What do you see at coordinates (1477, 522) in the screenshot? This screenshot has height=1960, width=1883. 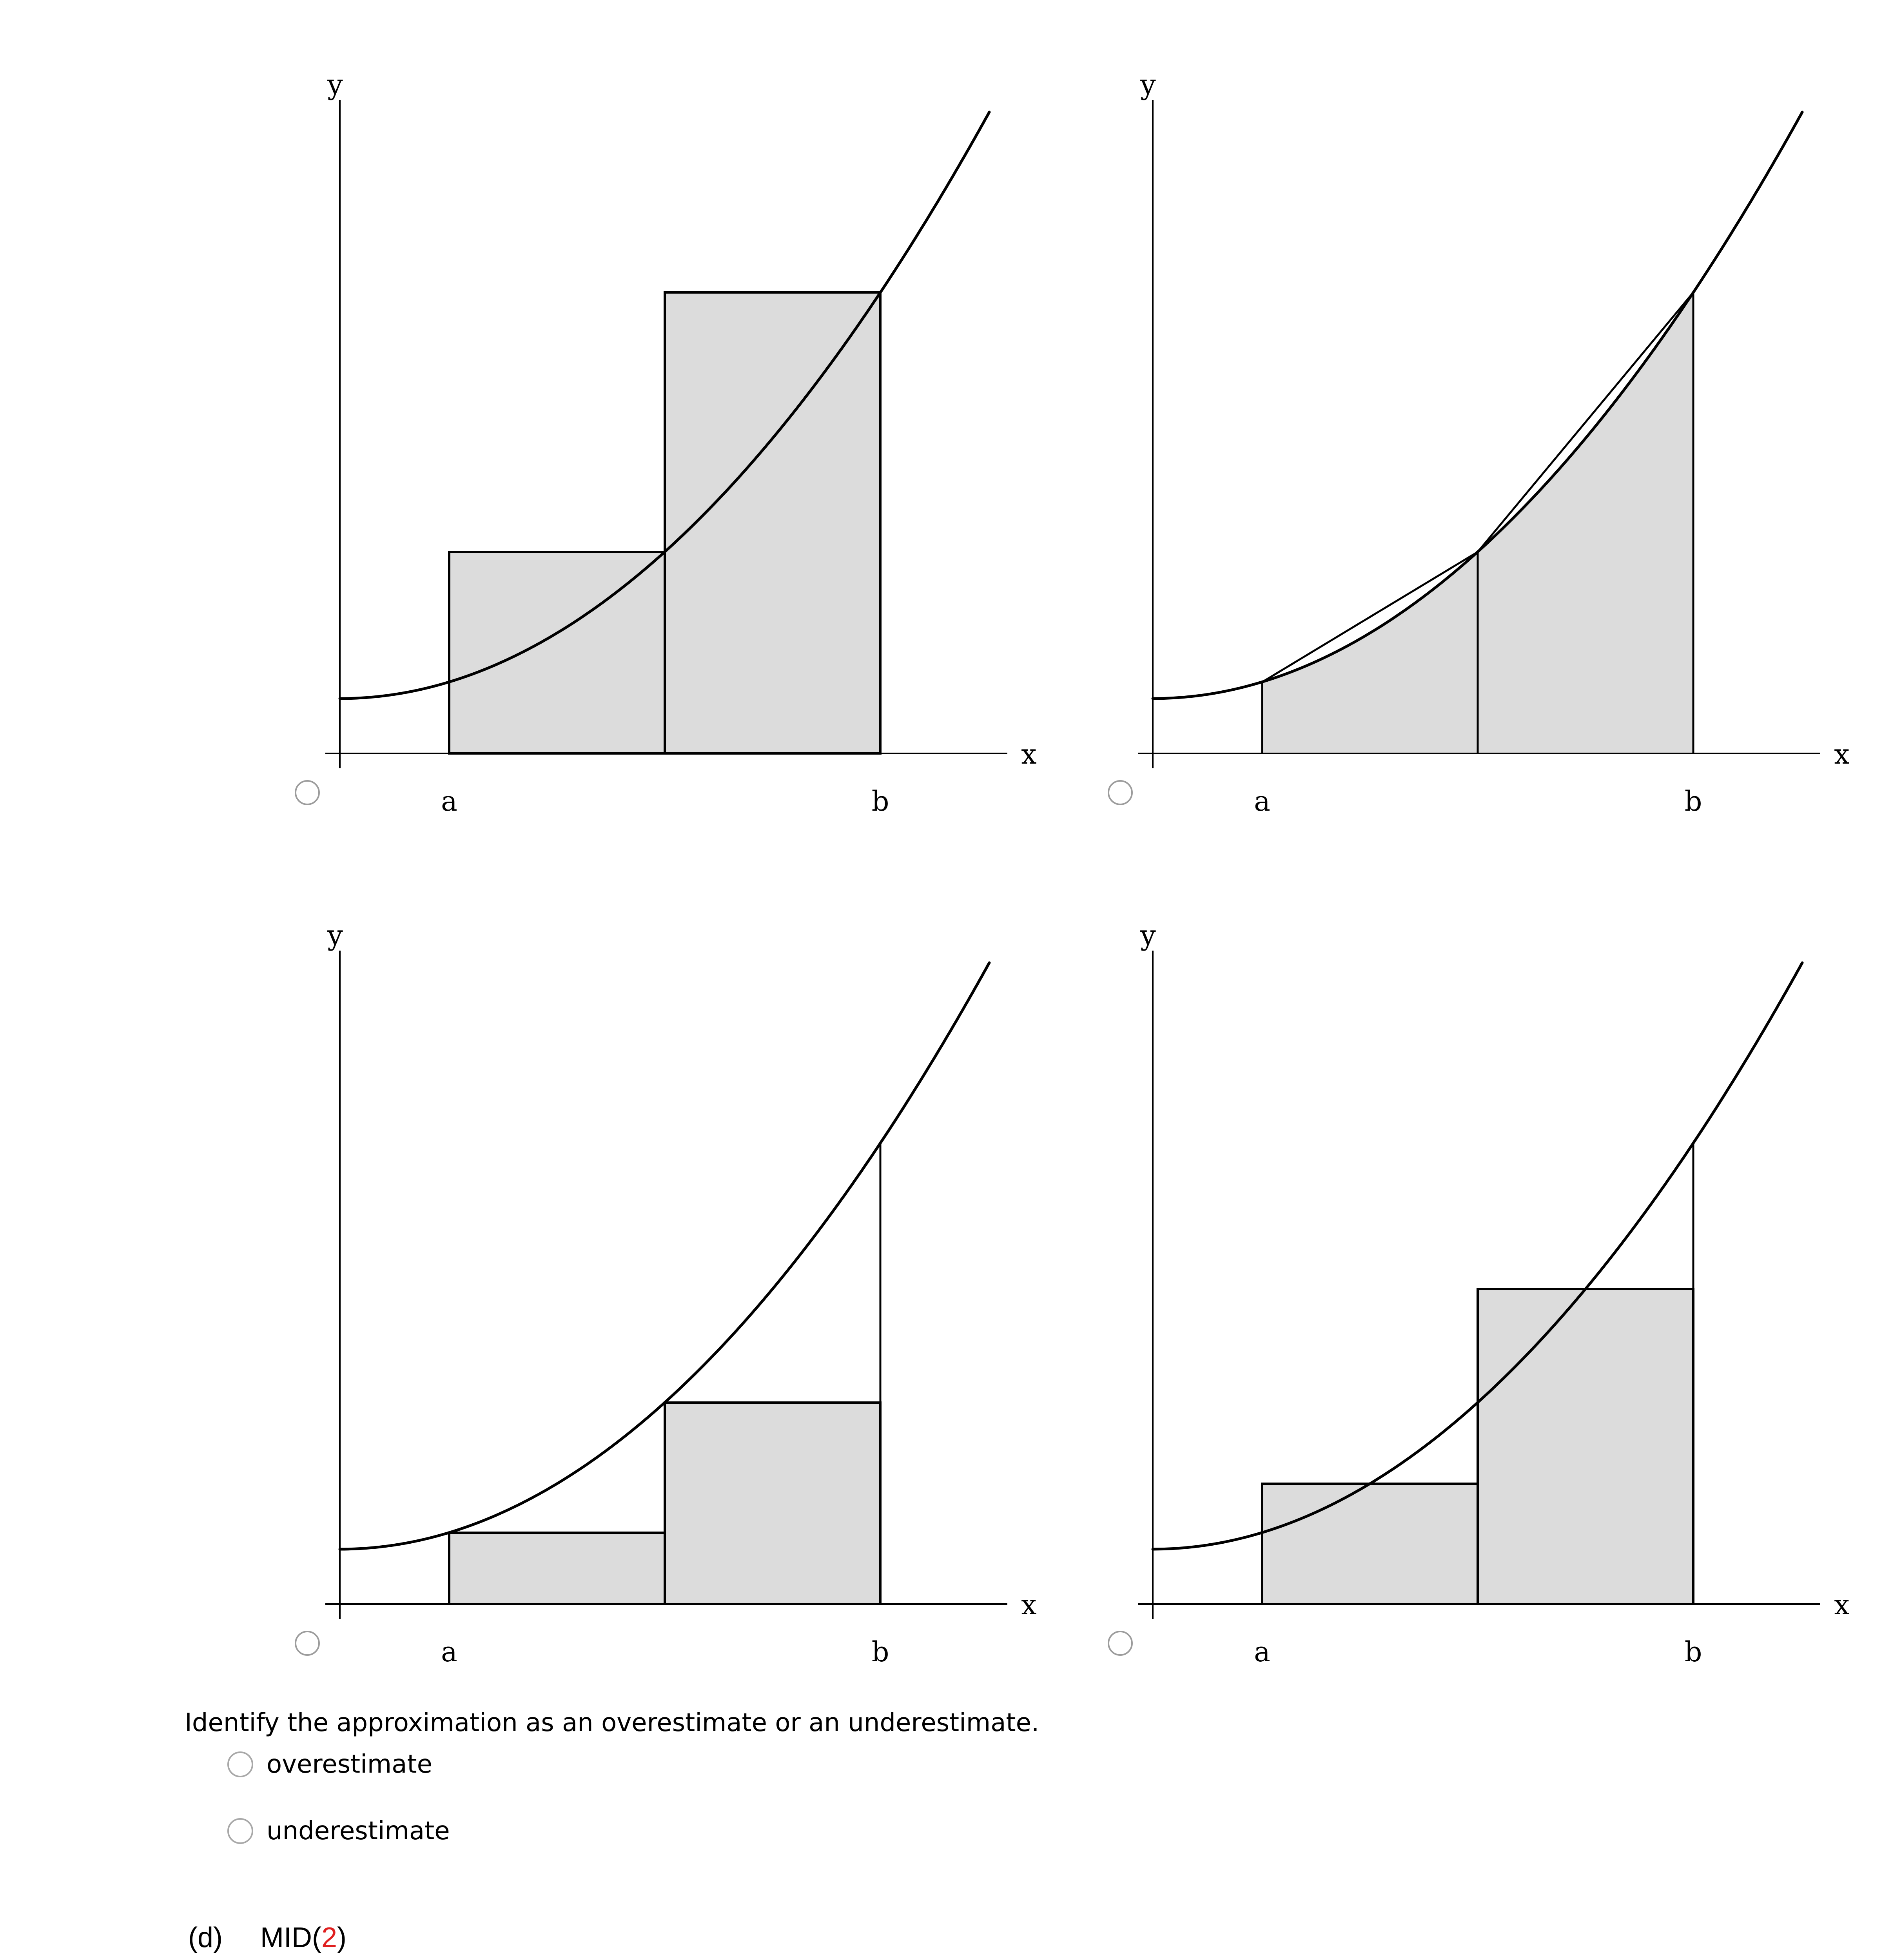 I see `shaded-region` at bounding box center [1477, 522].